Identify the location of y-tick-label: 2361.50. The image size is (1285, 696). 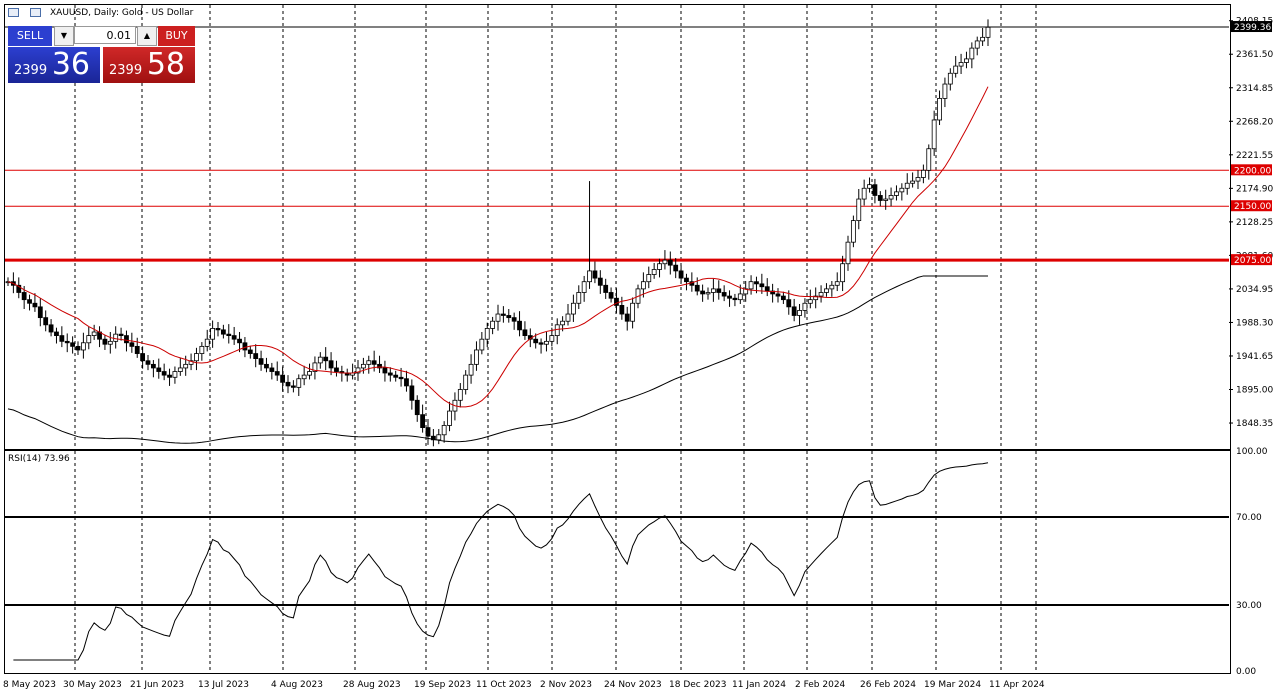
(1254, 55).